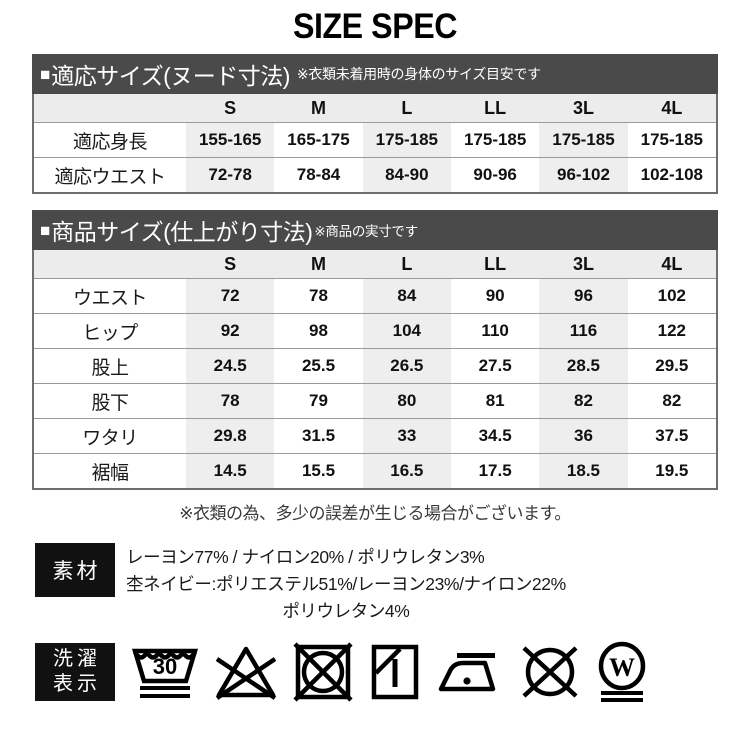 Image resolution: width=750 pixels, height=750 pixels. Describe the element at coordinates (671, 366) in the screenshot. I see `cell-rise-4l: 29.5` at that location.